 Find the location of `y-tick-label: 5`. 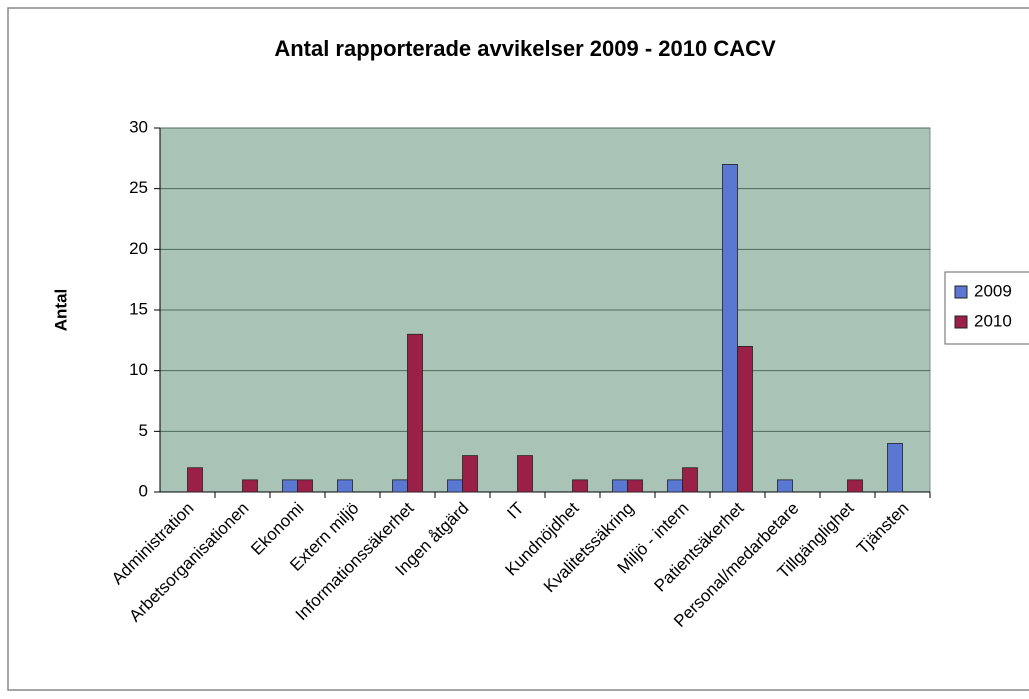

y-tick-label: 5 is located at coordinates (143, 430).